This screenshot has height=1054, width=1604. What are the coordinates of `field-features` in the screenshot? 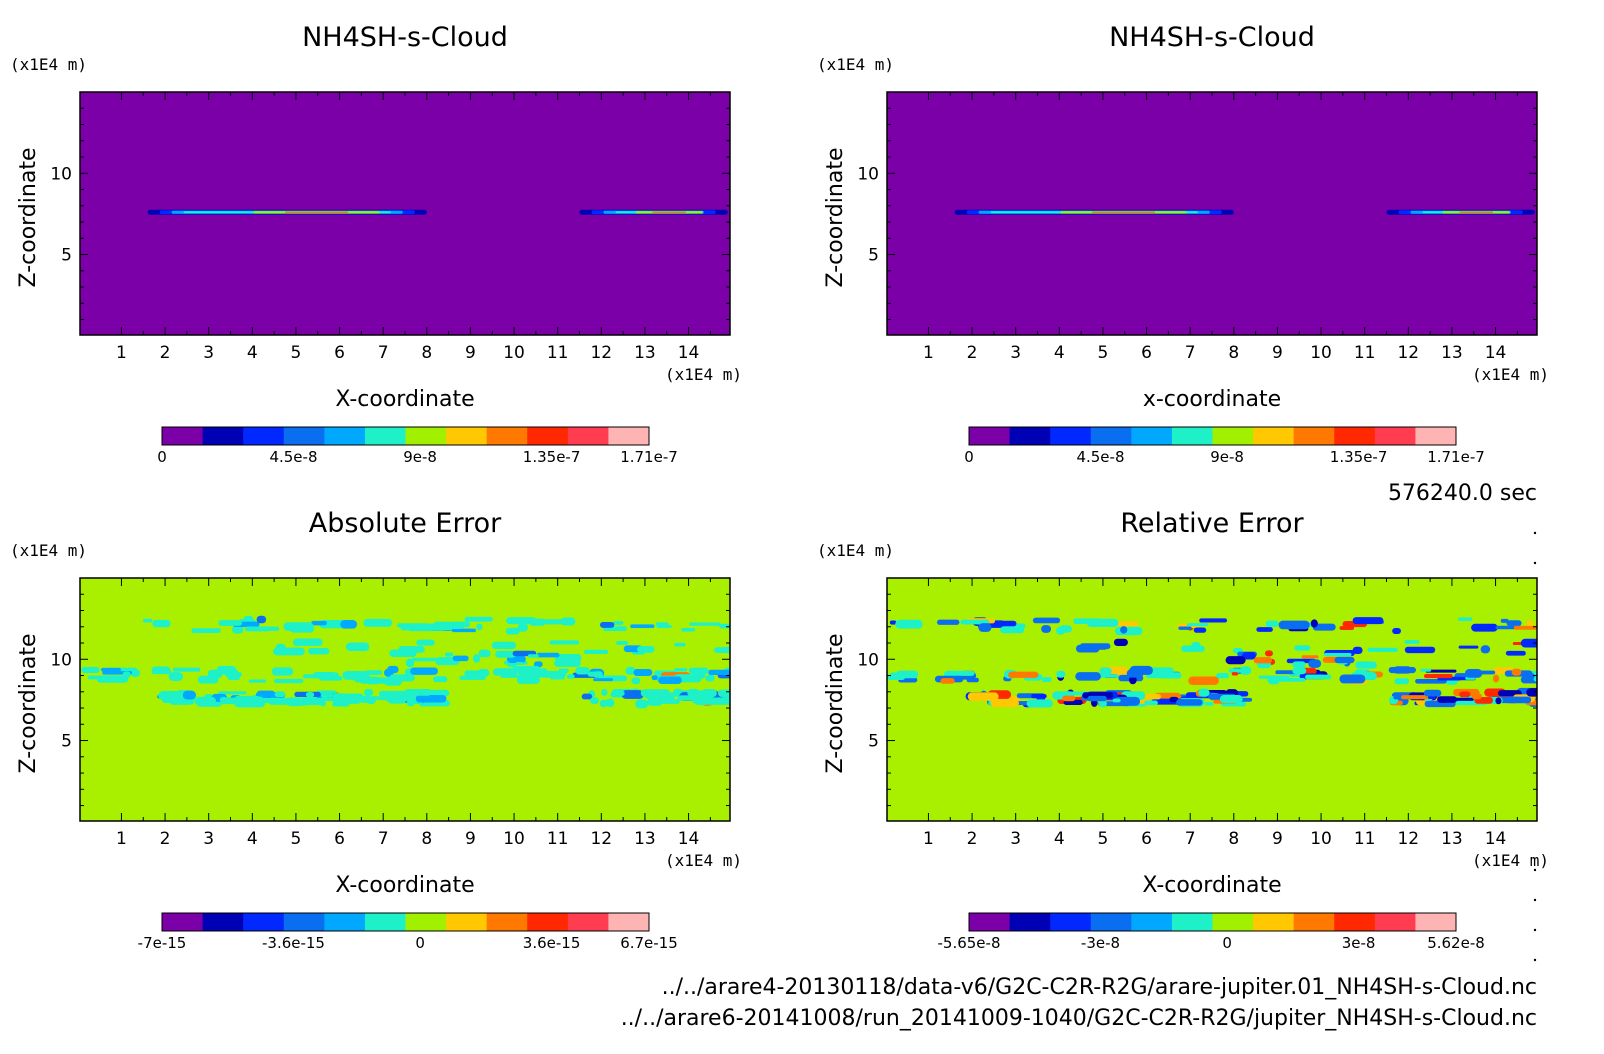 It's located at (437, 212).